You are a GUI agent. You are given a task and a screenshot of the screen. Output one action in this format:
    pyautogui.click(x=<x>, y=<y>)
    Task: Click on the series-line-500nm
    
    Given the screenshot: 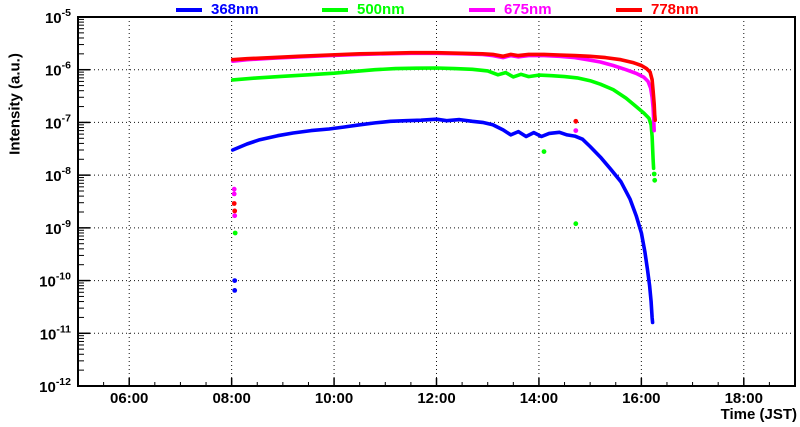 What is the action you would take?
    pyautogui.click(x=443, y=118)
    